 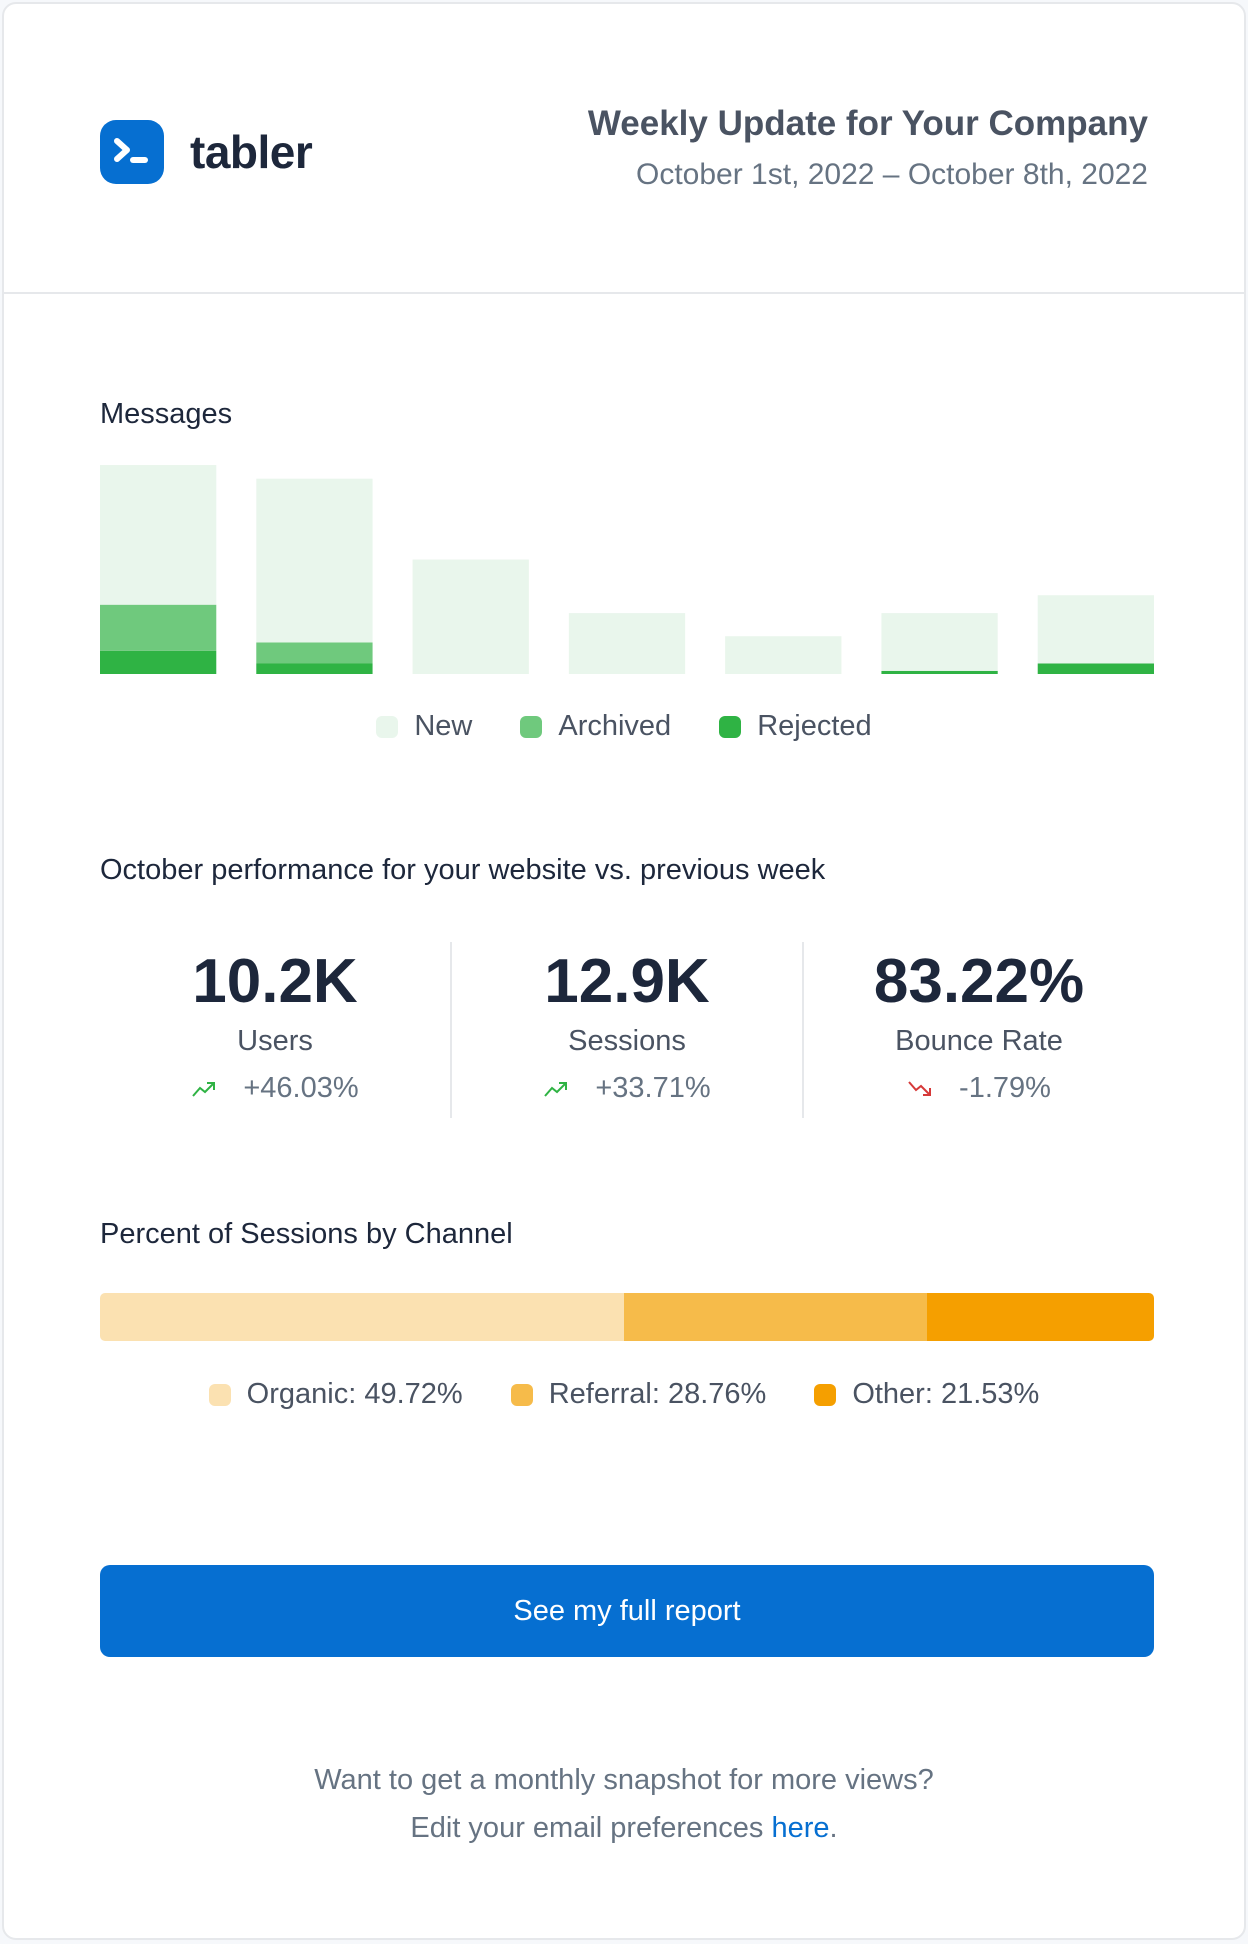 What do you see at coordinates (627, 981) in the screenshot?
I see `stat-value: 12.9K` at bounding box center [627, 981].